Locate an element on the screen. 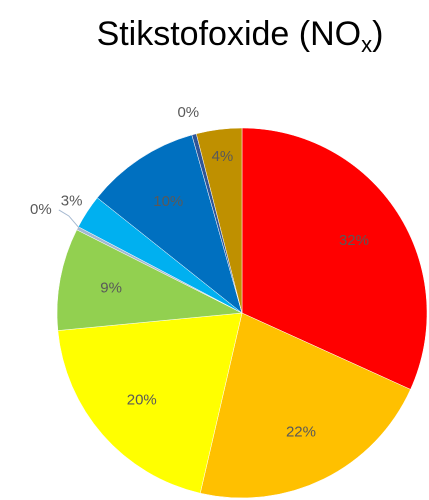 This screenshot has width=429, height=500. data-label: 20% is located at coordinates (142, 400).